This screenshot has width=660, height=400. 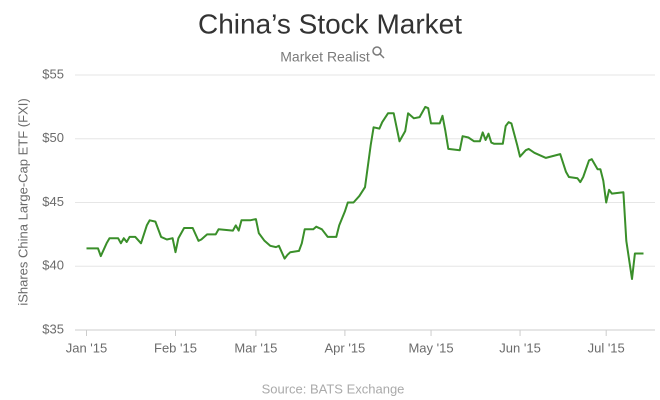 I want to click on x-tick-label: Jun '15, so click(x=520, y=347).